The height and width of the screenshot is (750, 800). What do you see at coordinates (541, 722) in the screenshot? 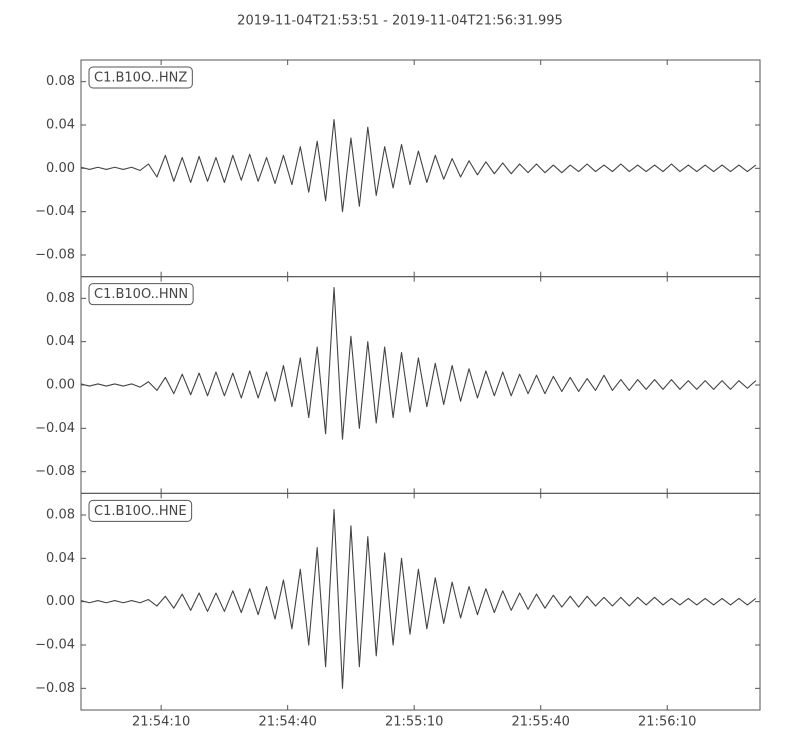
I see `x-tick-label: 21:55:40` at bounding box center [541, 722].